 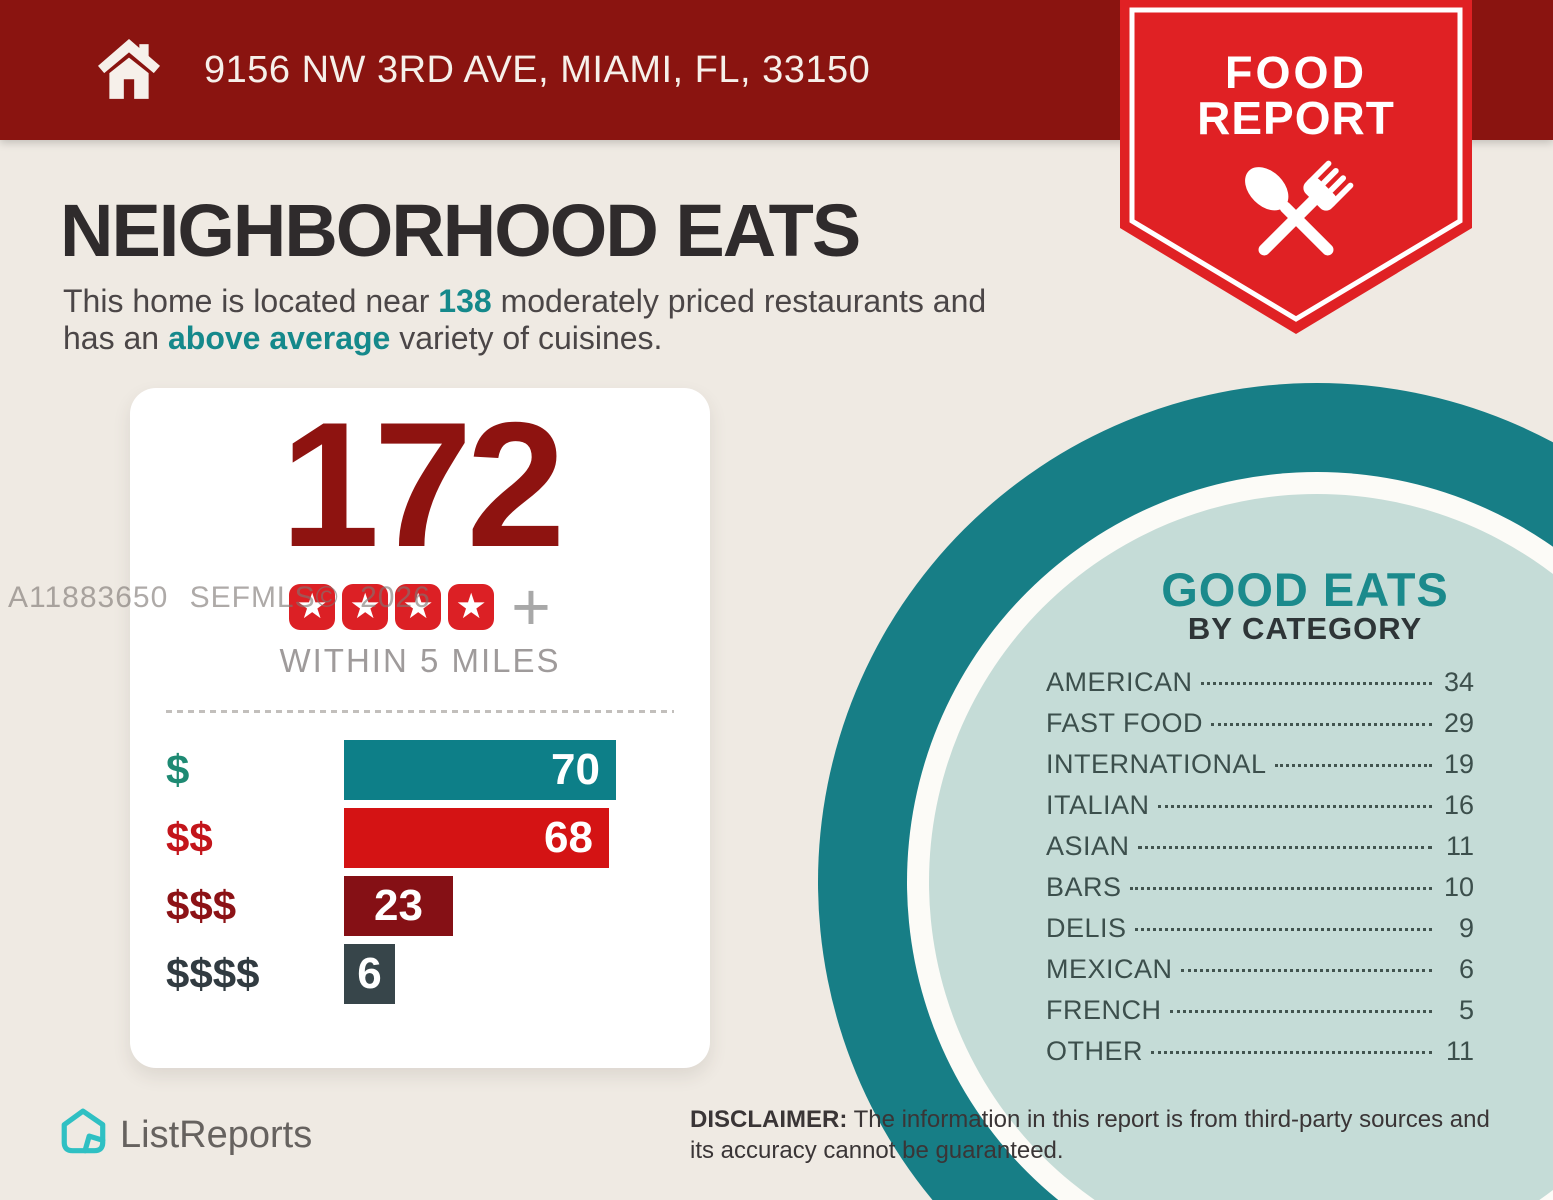 I want to click on mls-watermark: A11883650 SEFMLS© 2026, so click(x=219, y=597).